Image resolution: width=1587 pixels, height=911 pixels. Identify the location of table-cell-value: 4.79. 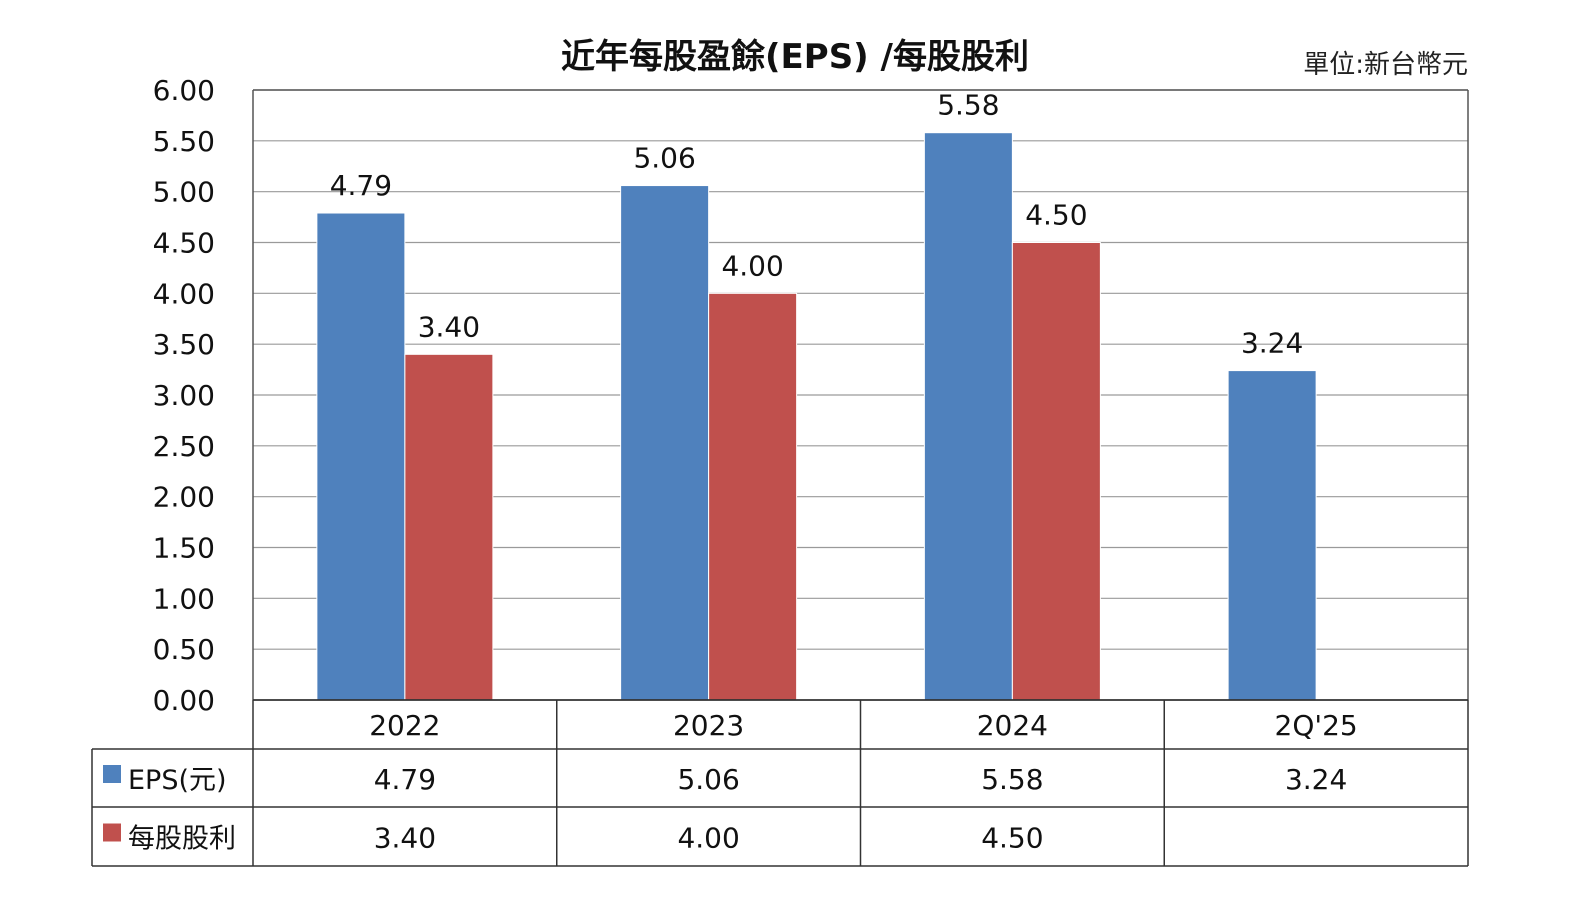
(405, 779).